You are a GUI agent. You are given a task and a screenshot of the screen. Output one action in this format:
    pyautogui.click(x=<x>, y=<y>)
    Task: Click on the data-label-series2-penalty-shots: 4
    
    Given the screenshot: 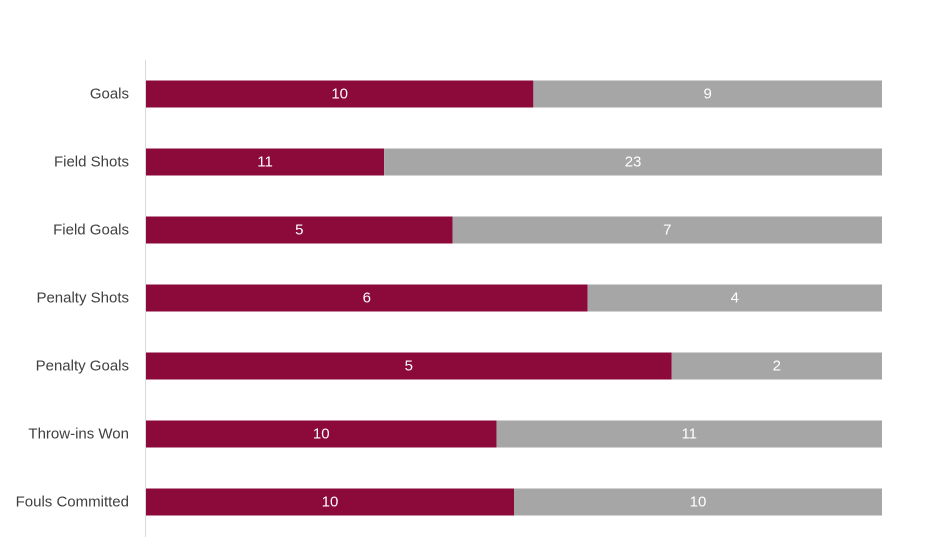 What is the action you would take?
    pyautogui.click(x=735, y=298)
    